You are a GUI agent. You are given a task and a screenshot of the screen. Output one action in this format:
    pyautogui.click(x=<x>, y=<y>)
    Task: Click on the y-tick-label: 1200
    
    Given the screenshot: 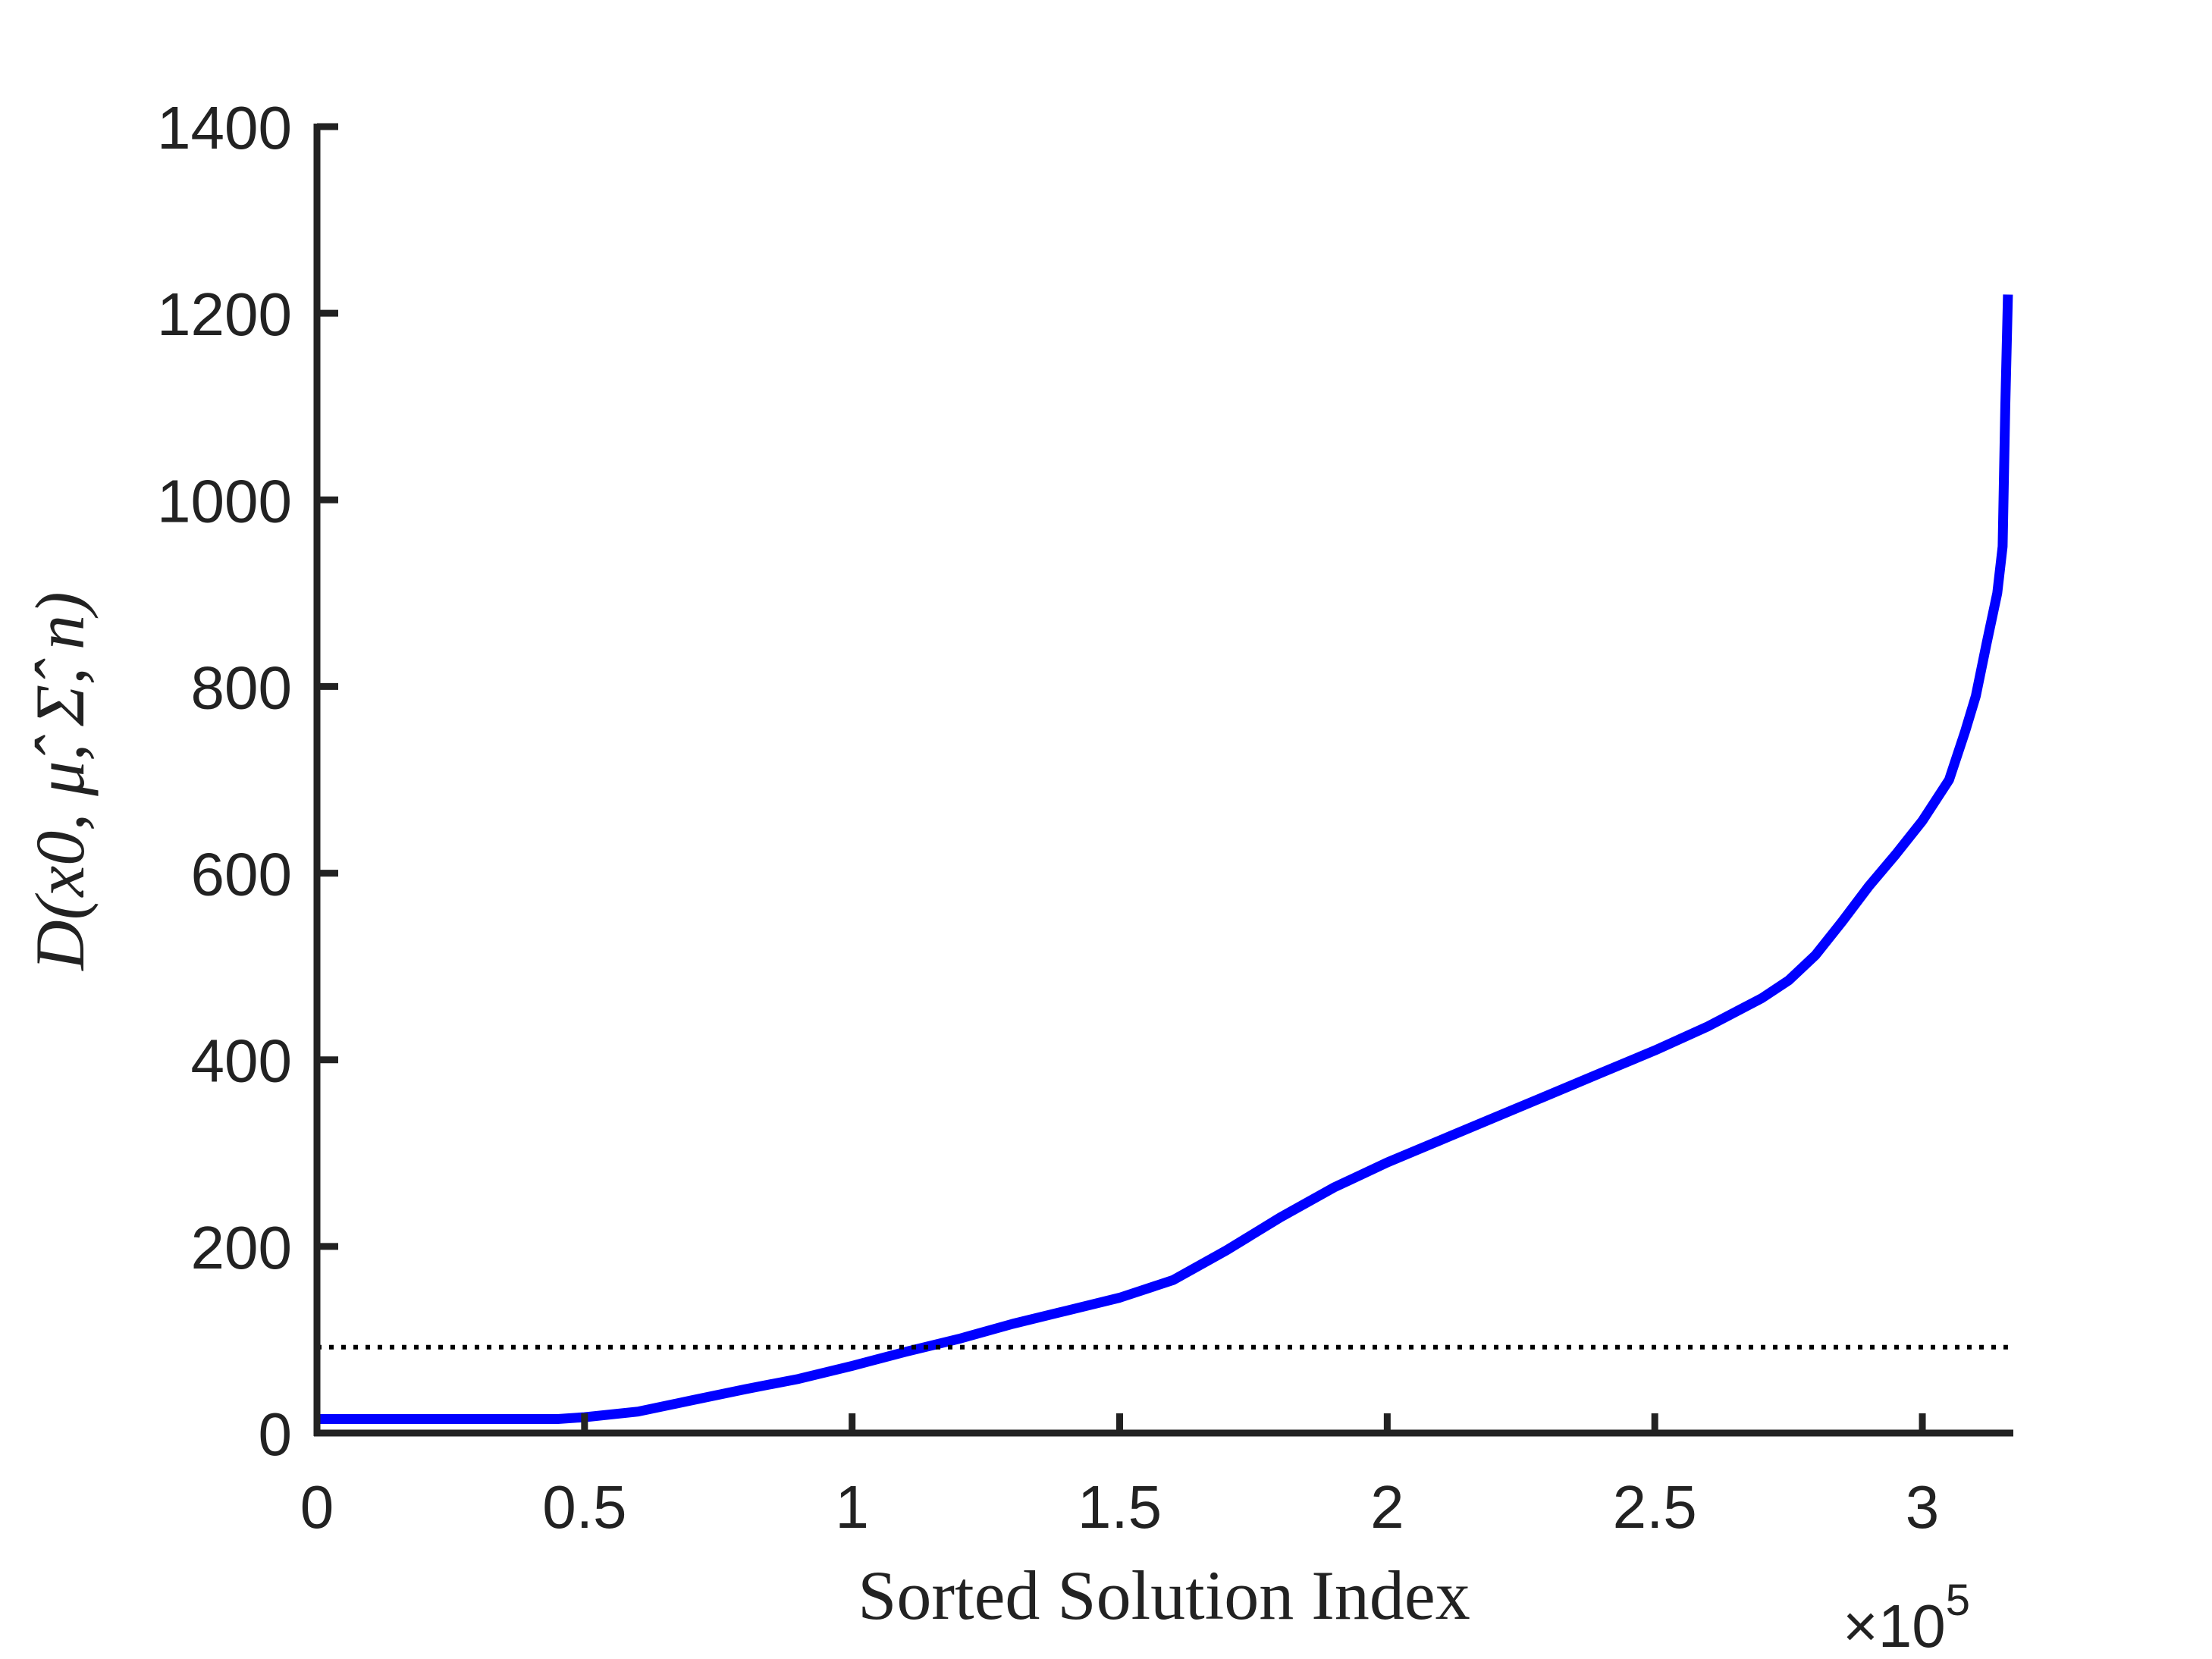 What is the action you would take?
    pyautogui.click(x=225, y=314)
    